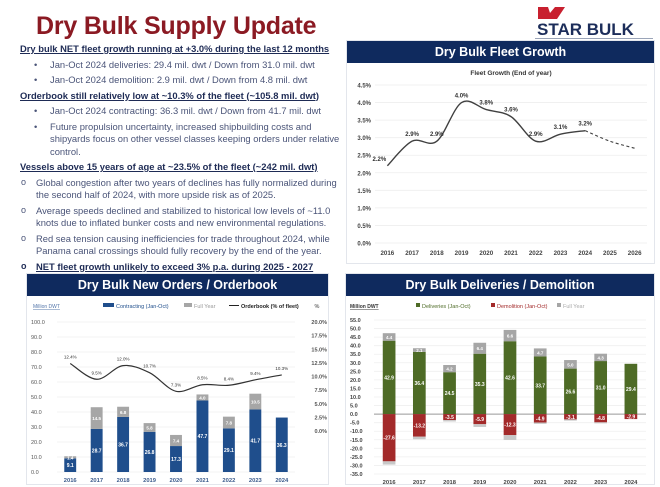 This screenshot has height=487, width=660. Describe the element at coordinates (317, 307) in the screenshot. I see `right-axis-unit: %` at that location.